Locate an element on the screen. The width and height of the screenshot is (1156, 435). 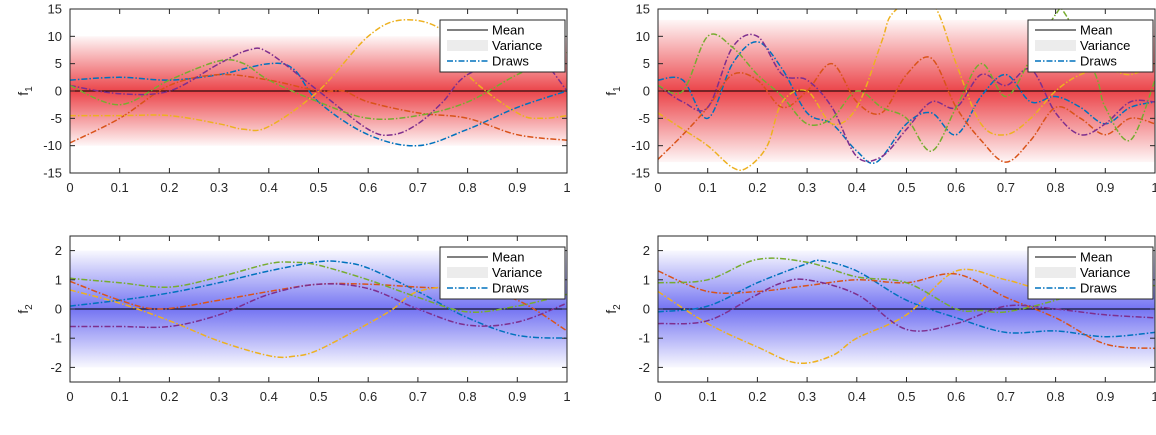
legend-box is located at coordinates (502, 273).